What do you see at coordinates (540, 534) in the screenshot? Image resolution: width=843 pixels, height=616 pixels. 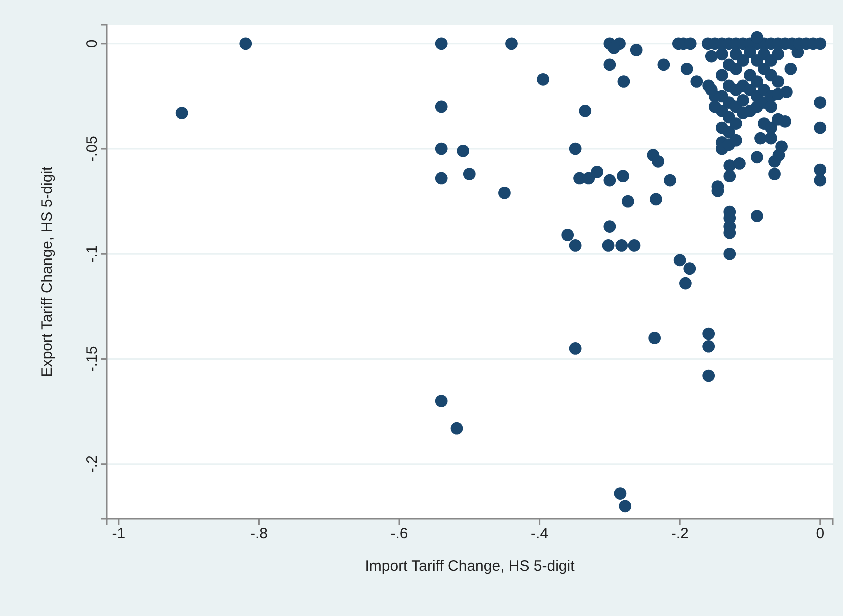 I see `x-tick-label: -.4` at bounding box center [540, 534].